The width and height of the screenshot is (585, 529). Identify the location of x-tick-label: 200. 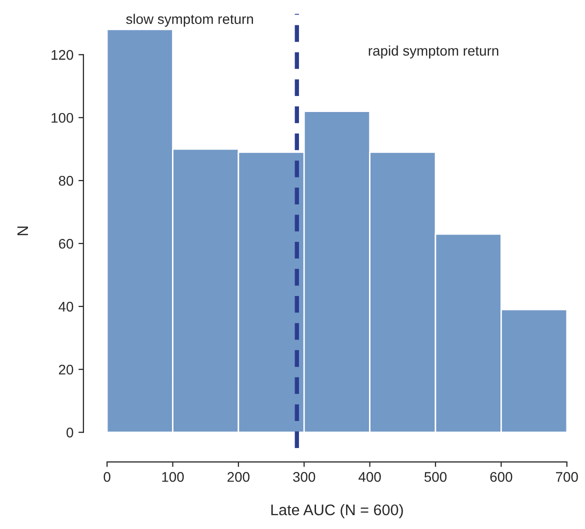
(239, 477).